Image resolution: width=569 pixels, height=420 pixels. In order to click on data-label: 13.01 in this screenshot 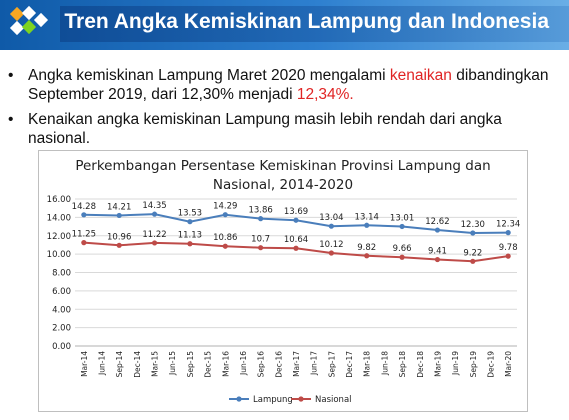, I will do `click(402, 218)`.